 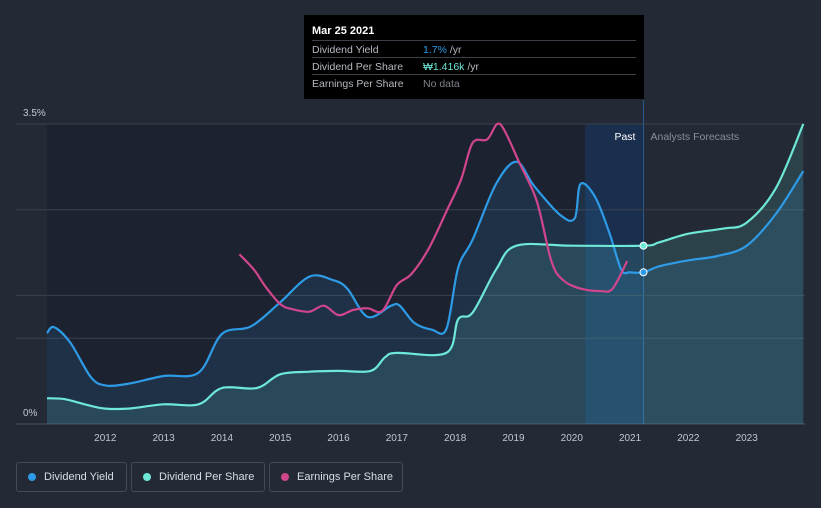 I want to click on x-tick-label: 2018, so click(x=455, y=438).